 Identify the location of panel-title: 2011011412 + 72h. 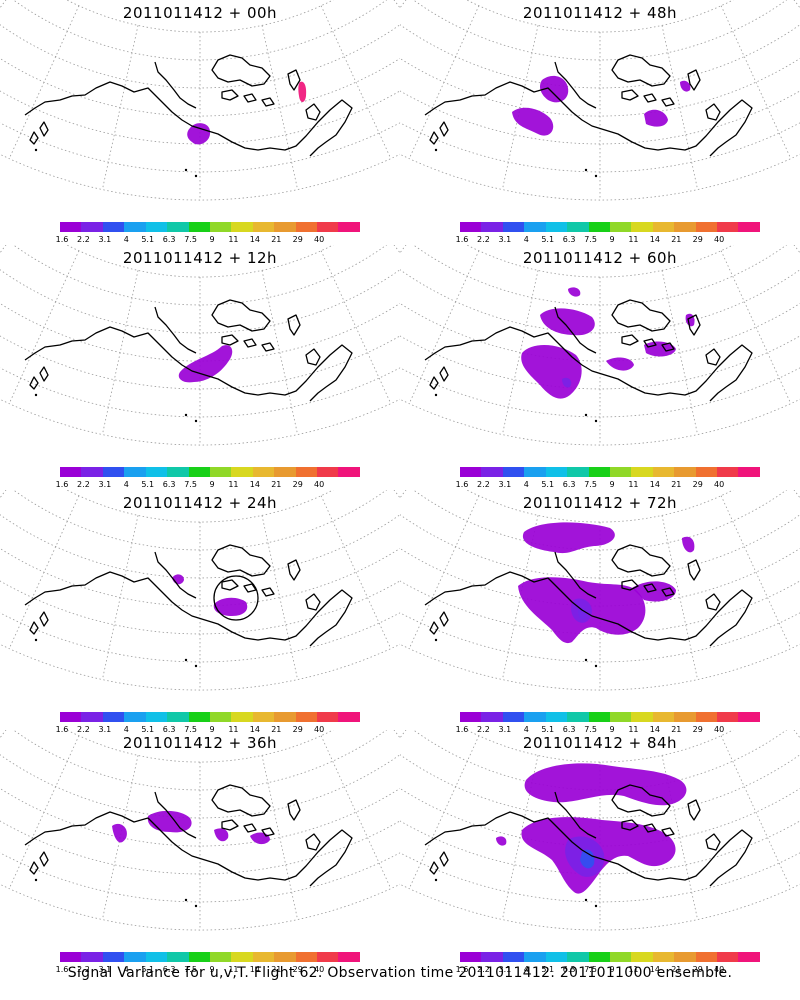
(600, 503).